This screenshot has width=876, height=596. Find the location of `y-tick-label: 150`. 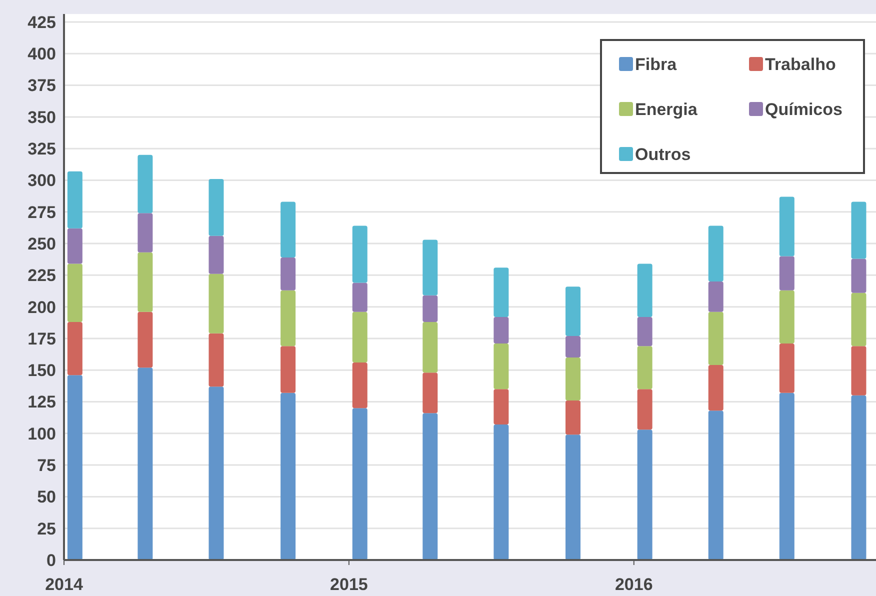

y-tick-label: 150 is located at coordinates (42, 370).